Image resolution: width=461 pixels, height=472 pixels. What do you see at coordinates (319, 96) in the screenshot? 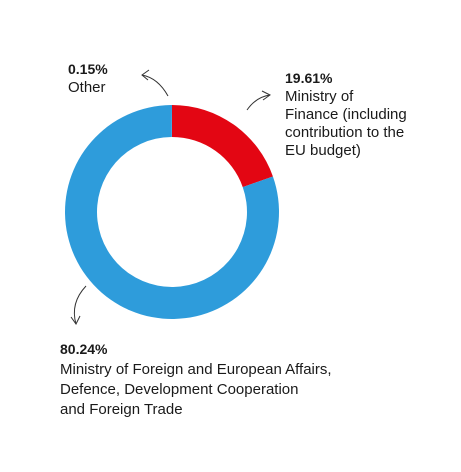
I see `slice-name-label-0-line-0: Ministry of` at bounding box center [319, 96].